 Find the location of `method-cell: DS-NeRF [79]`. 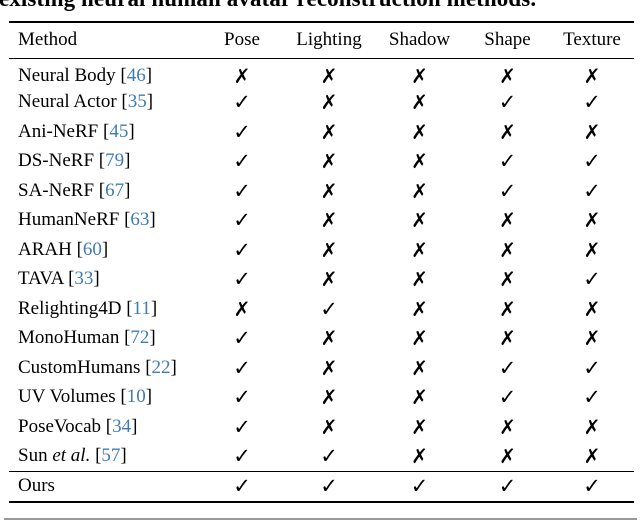

method-cell: DS-NeRF [79] is located at coordinates (74, 161).